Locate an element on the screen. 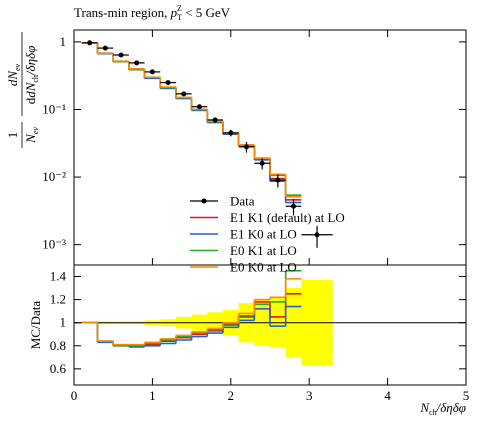  legend-marker is located at coordinates (204, 201).